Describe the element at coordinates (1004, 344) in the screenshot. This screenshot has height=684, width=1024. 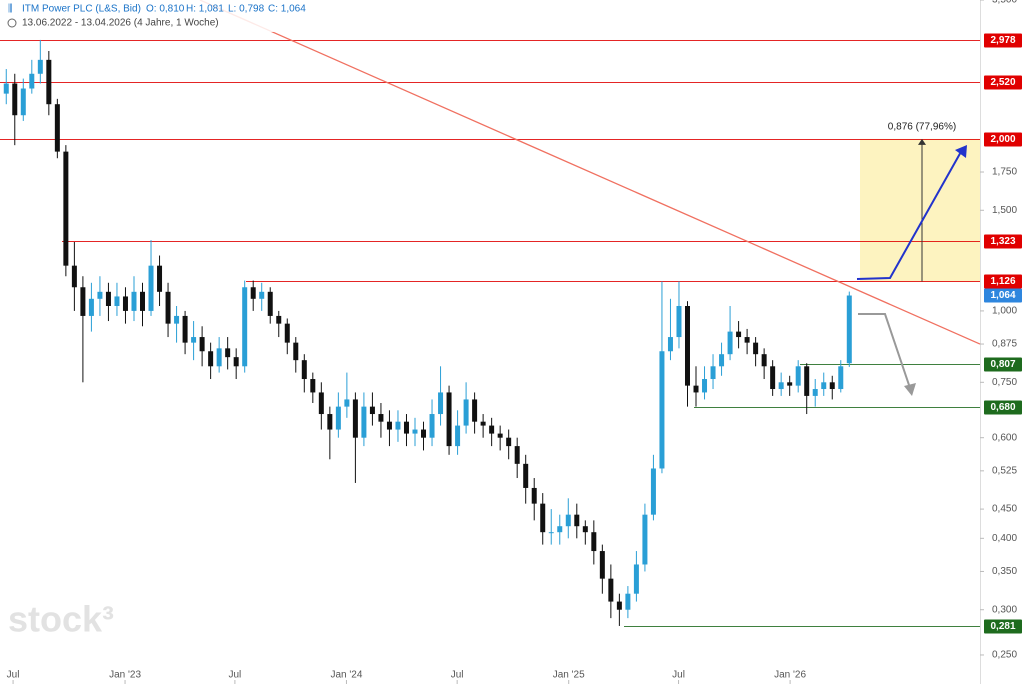
I see `y-tick-label: 0,875` at that location.